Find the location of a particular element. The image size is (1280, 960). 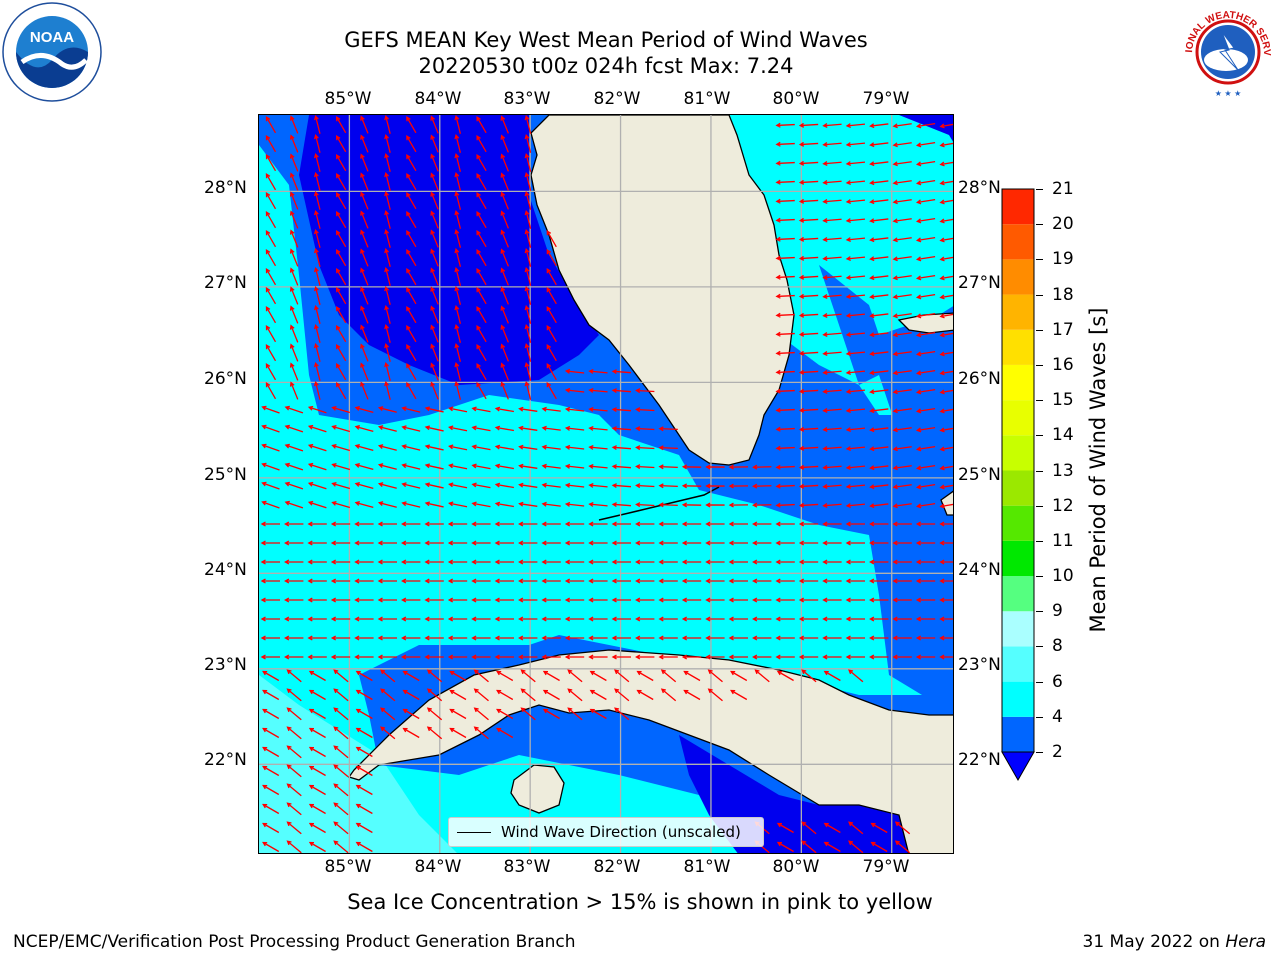

colorbar-segment is located at coordinates (1018, 277).